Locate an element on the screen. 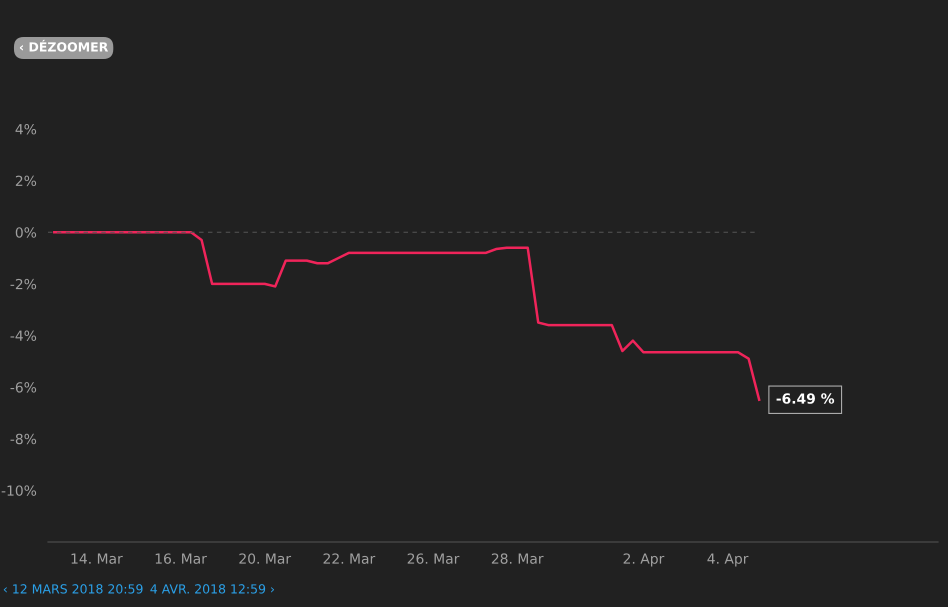 The height and width of the screenshot is (607, 948). x-tick-label: 14. Mar is located at coordinates (97, 559).